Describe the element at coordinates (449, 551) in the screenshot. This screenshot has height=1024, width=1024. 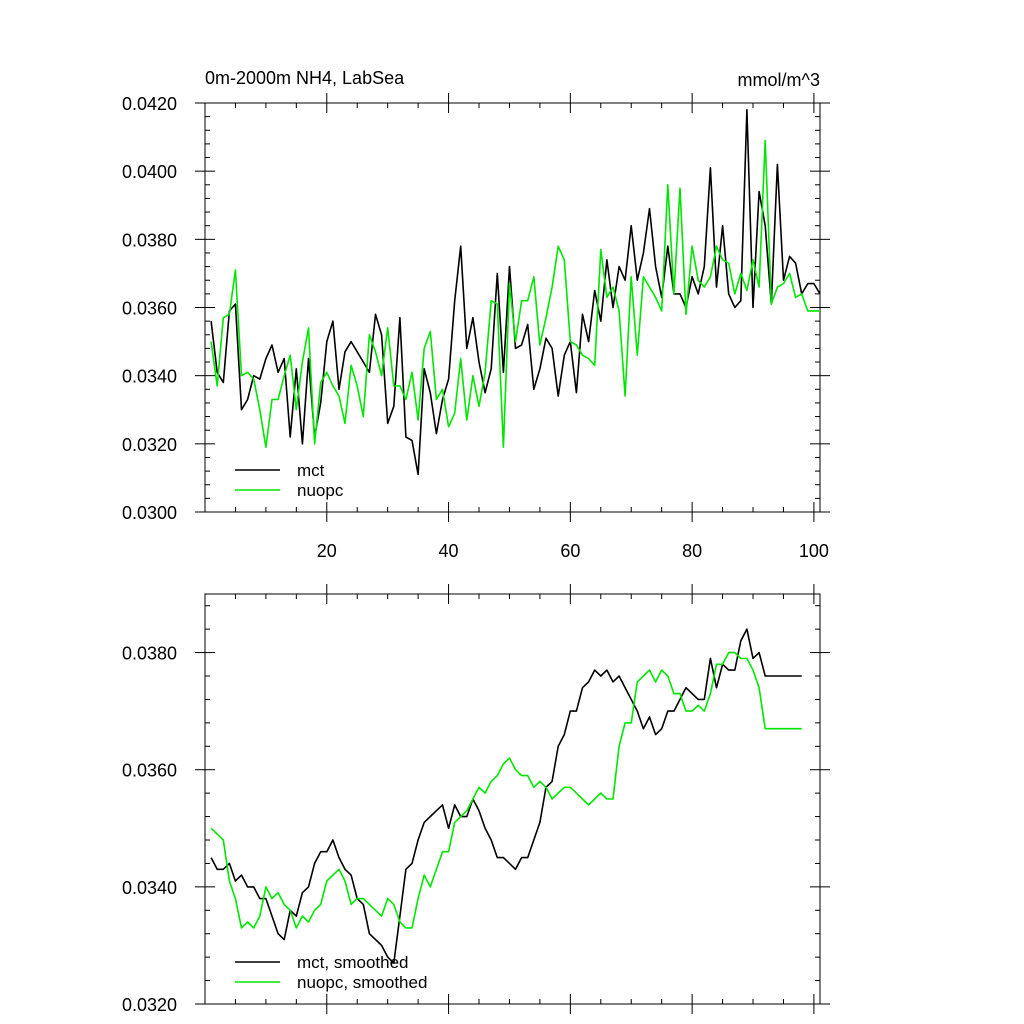
I see `x-tick-label: 40` at that location.